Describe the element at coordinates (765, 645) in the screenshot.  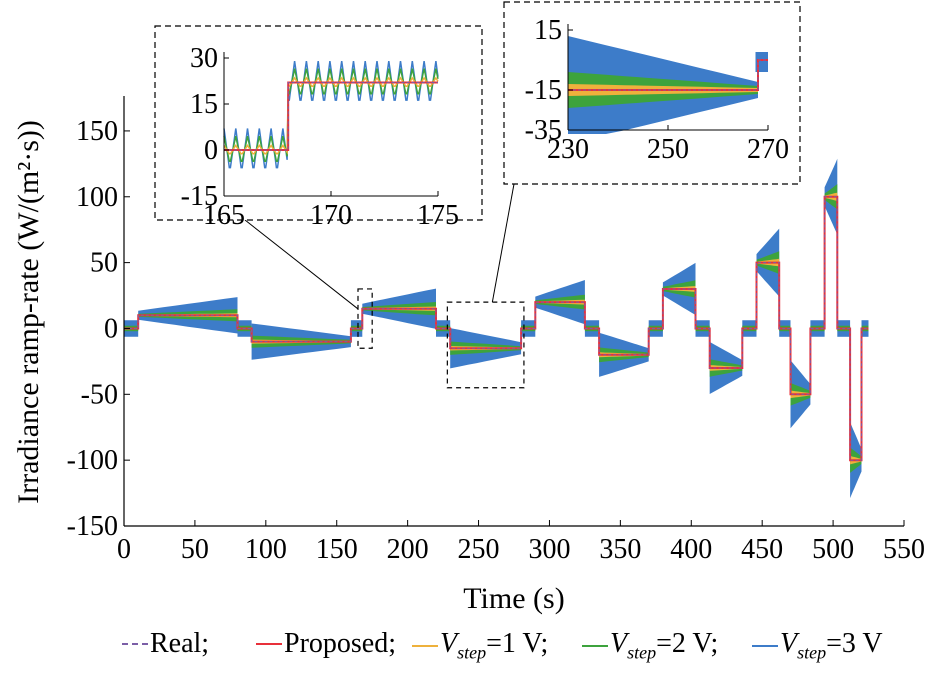
I see `legend-swatch-vstep3` at that location.